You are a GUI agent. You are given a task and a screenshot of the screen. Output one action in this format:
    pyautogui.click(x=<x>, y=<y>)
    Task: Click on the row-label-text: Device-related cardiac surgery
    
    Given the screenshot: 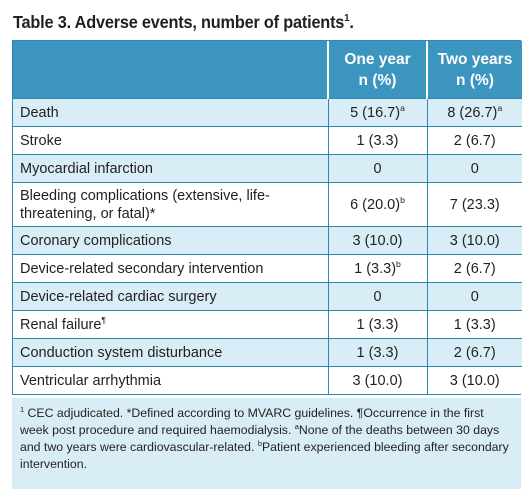 What is the action you would take?
    pyautogui.click(x=118, y=296)
    